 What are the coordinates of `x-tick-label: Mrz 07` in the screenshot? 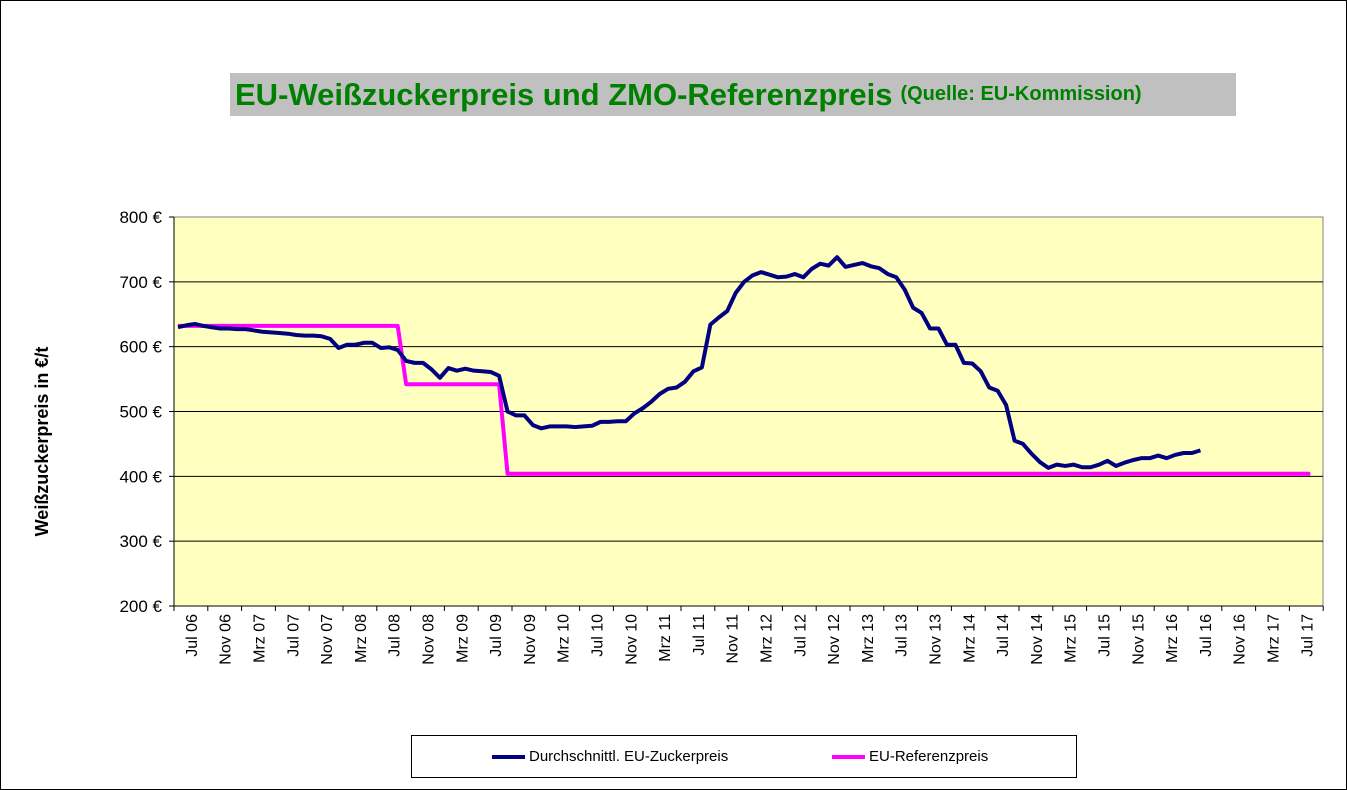 It's located at (260, 638).